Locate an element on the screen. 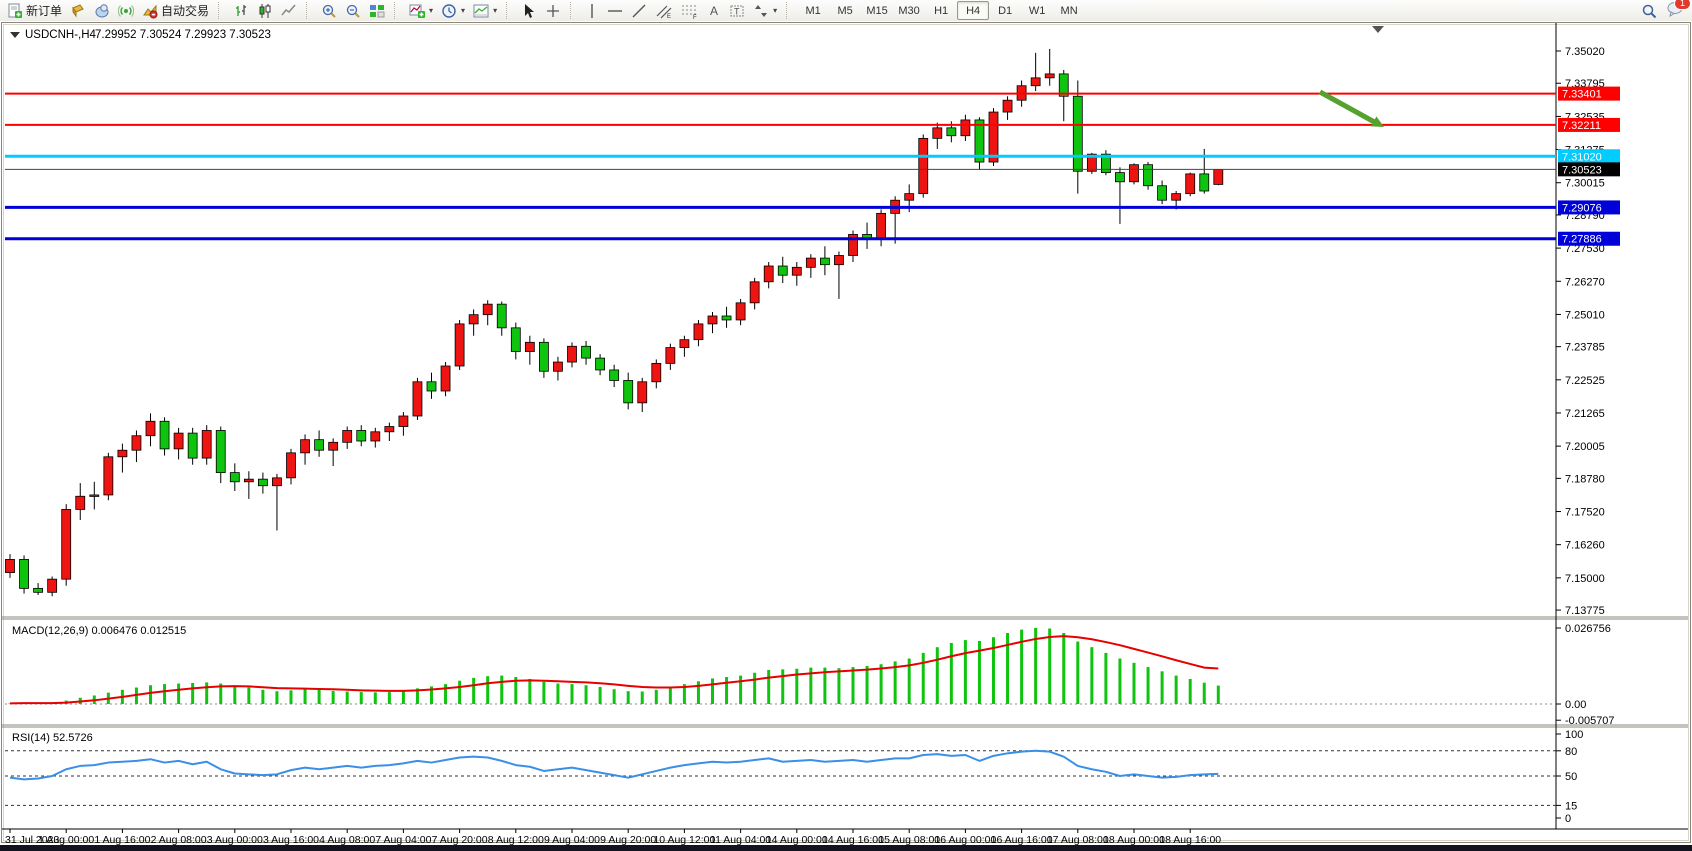 The width and height of the screenshot is (1692, 851). chart-shift-marker is located at coordinates (1378, 29).